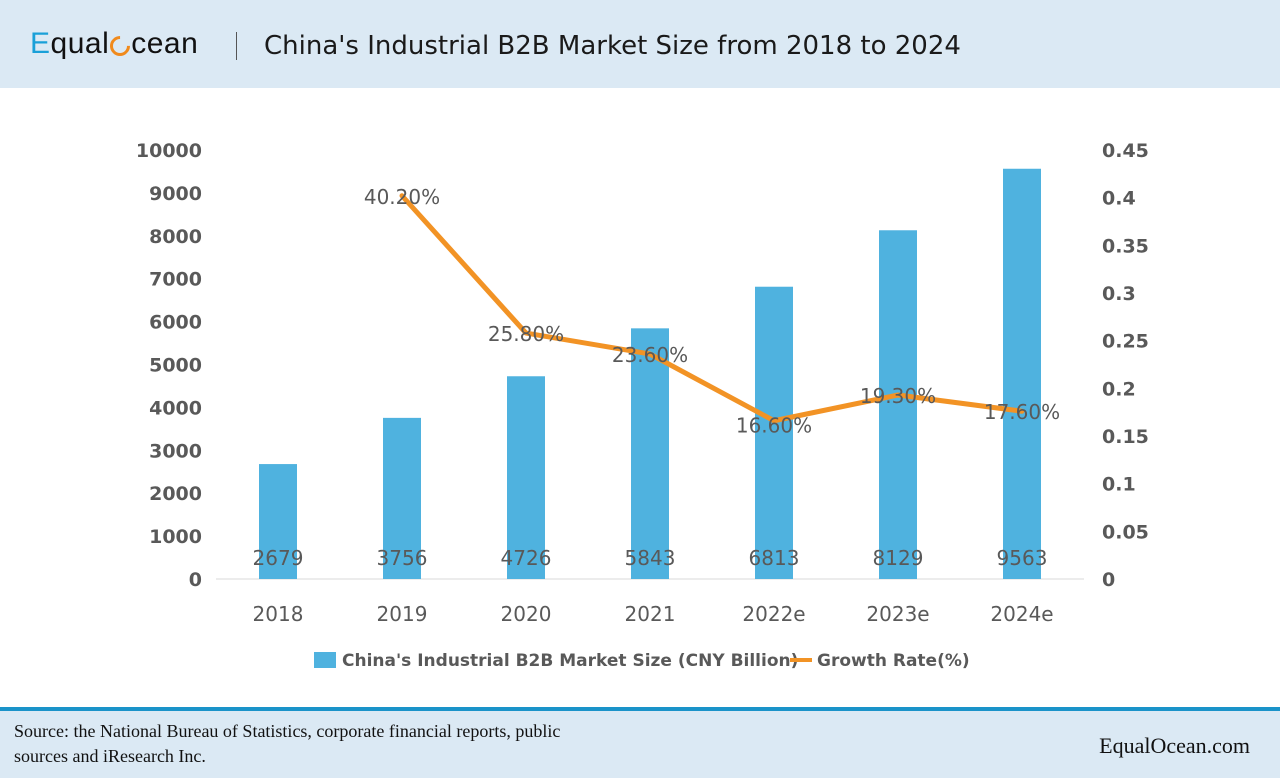  Describe the element at coordinates (1125, 151) in the screenshot. I see `y-right-tick-label: 0.45` at that location.